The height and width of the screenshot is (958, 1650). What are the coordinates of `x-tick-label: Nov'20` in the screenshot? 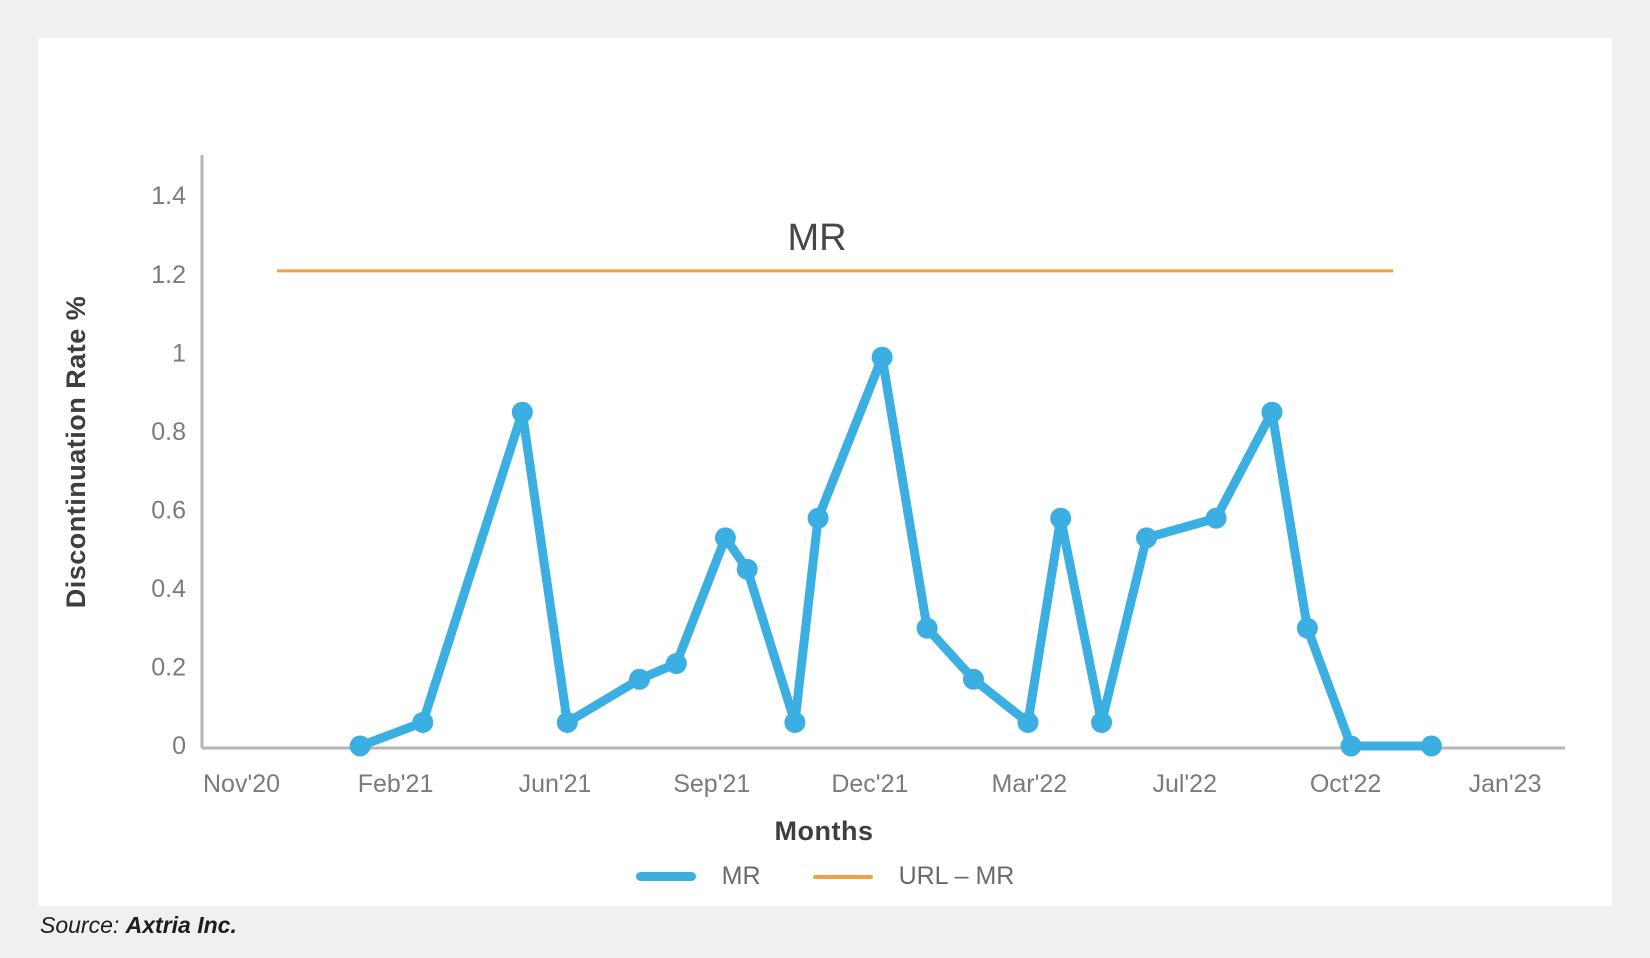 It's located at (241, 784).